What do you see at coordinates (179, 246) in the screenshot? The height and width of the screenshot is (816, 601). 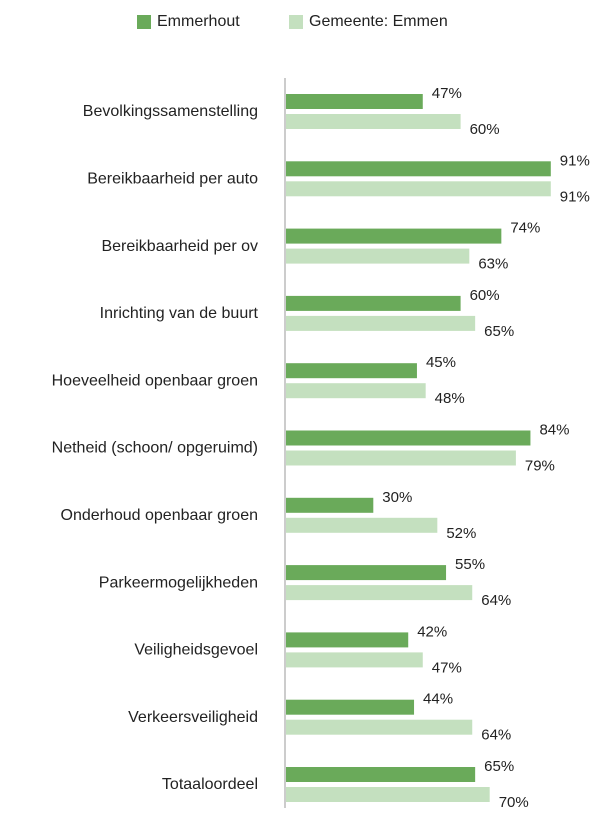 I see `category-label: Bereikbaarheid per ov` at bounding box center [179, 246].